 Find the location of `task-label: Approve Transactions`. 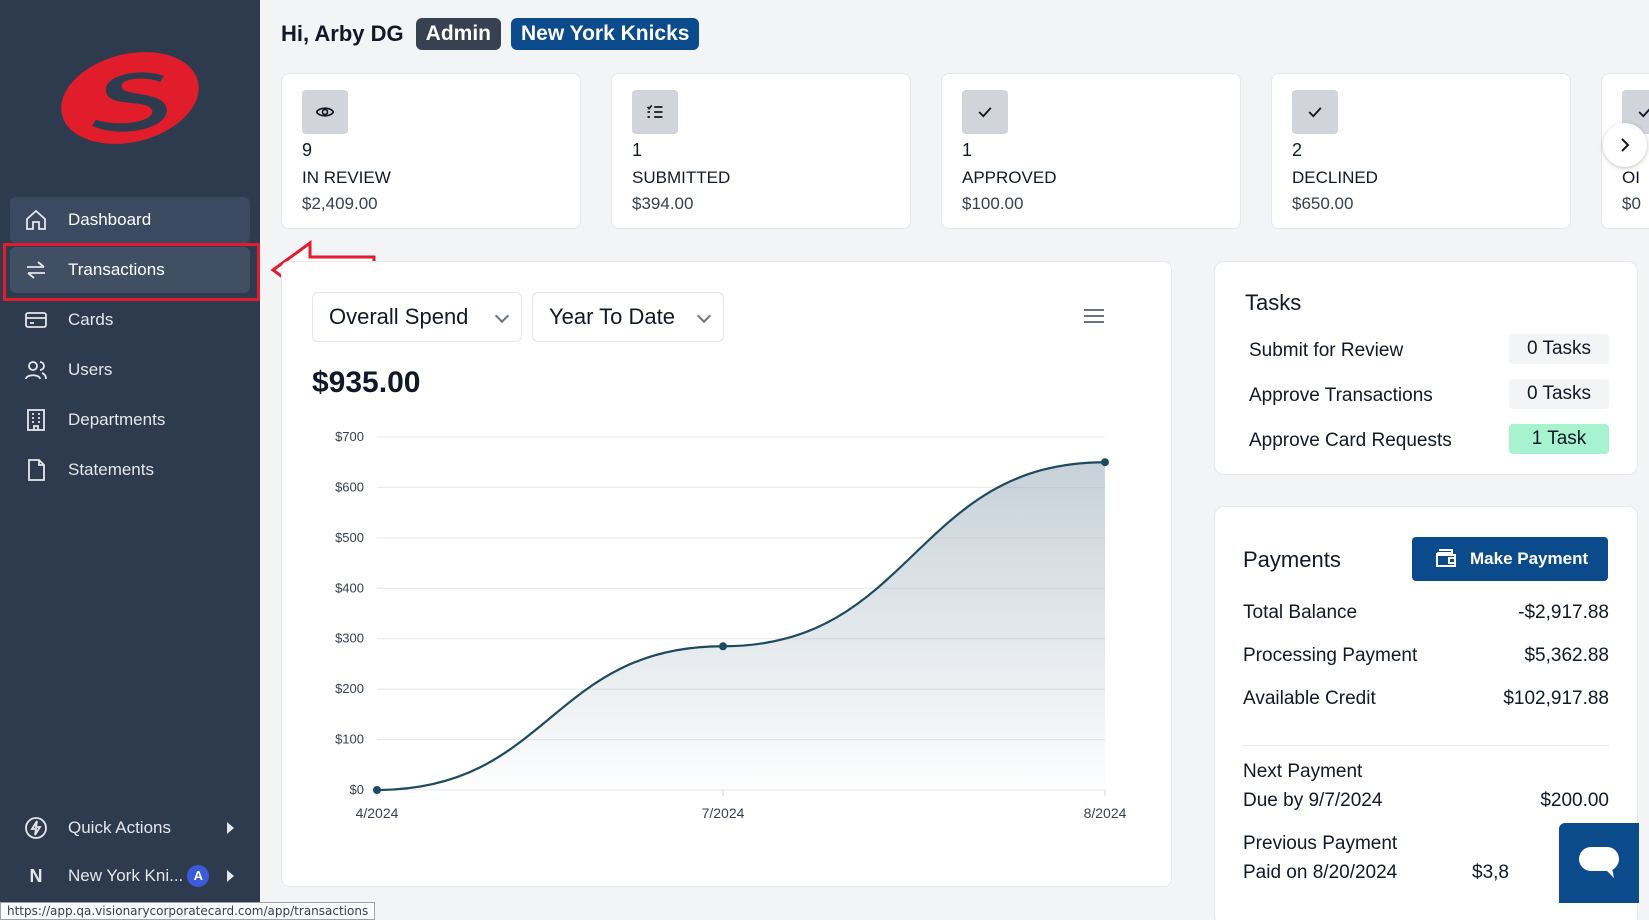

task-label: Approve Transactions is located at coordinates (1341, 395).